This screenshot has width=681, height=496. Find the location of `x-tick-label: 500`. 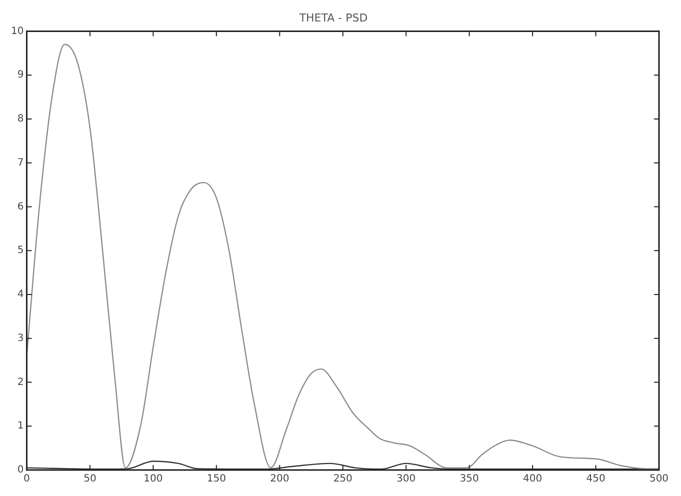

x-tick-label: 500 is located at coordinates (659, 479).